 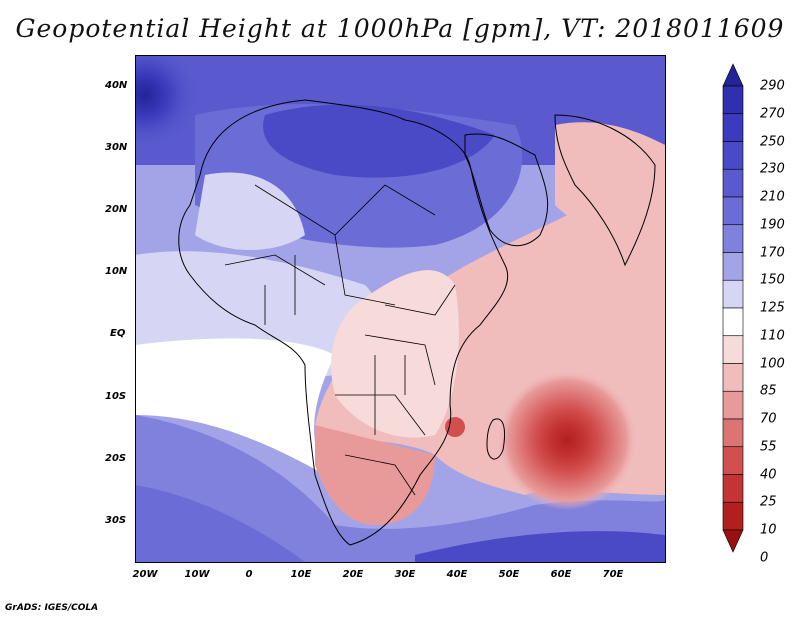 What do you see at coordinates (772, 363) in the screenshot?
I see `colorbar-label: 100` at bounding box center [772, 363].